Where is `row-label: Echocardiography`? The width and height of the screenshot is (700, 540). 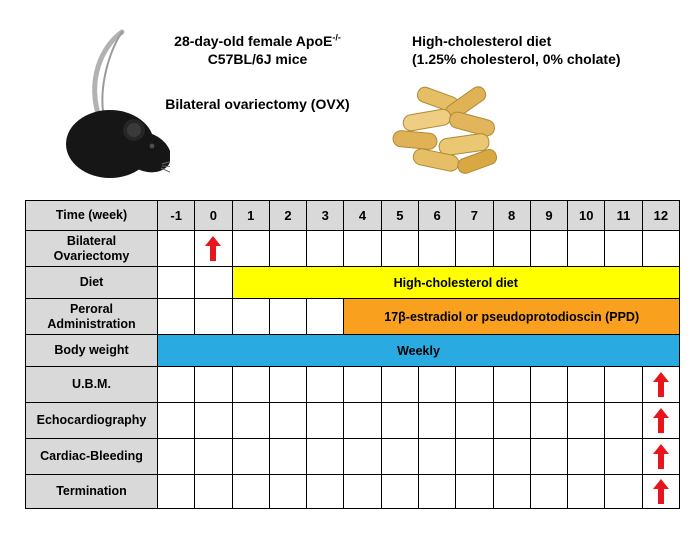
row-label: Echocardiography is located at coordinates (91, 420).